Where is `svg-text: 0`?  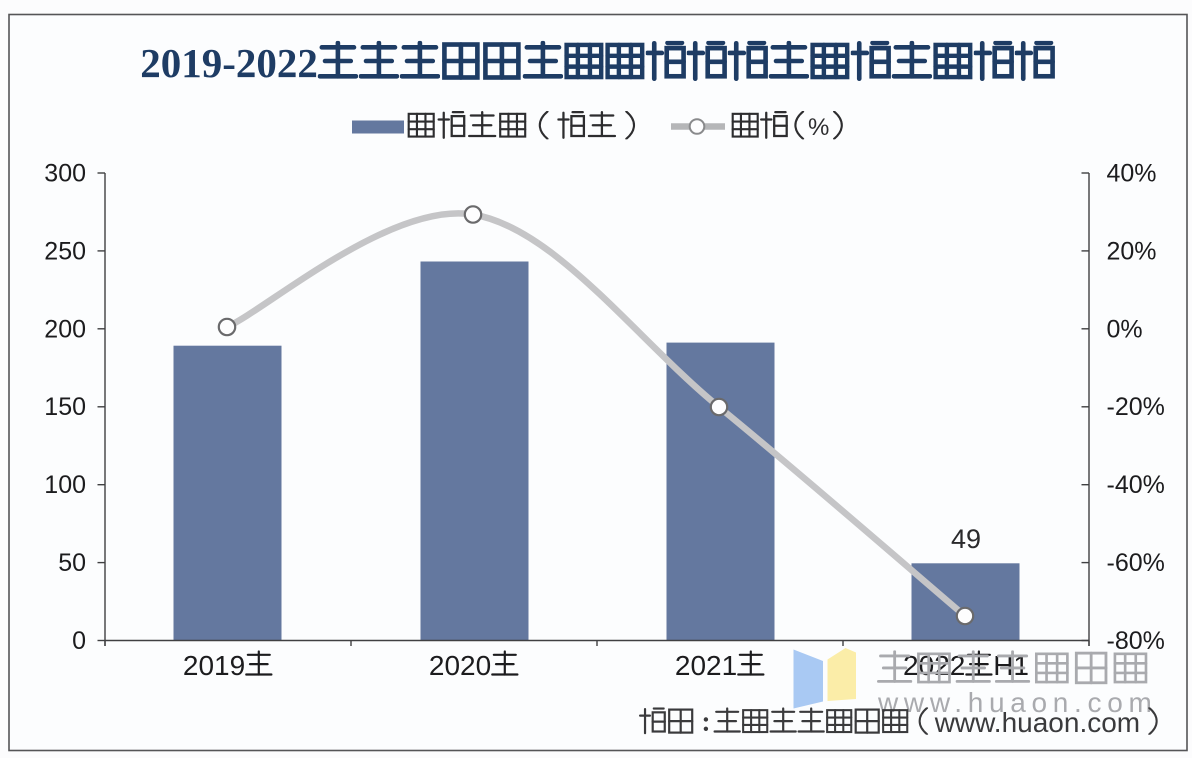
svg-text: 0 is located at coordinates (79, 641).